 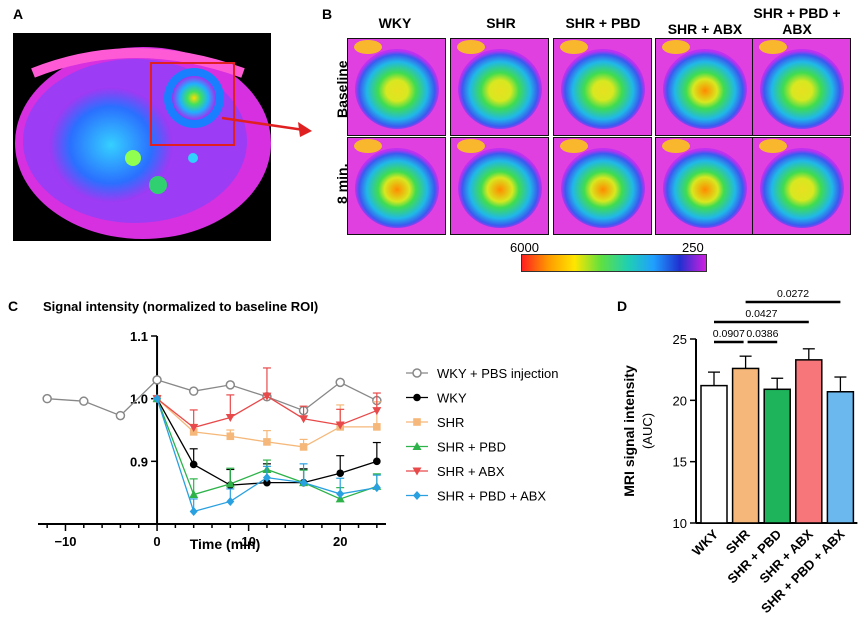 I want to click on chart-c-x-tick-label: 20, so click(x=340, y=541).